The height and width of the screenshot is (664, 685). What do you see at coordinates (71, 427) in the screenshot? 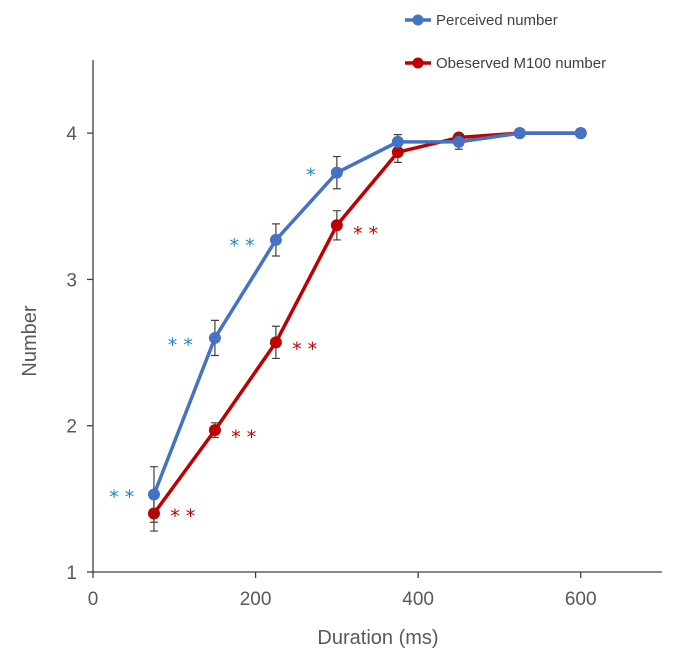
I see `y-tick-label: 2` at bounding box center [71, 427].